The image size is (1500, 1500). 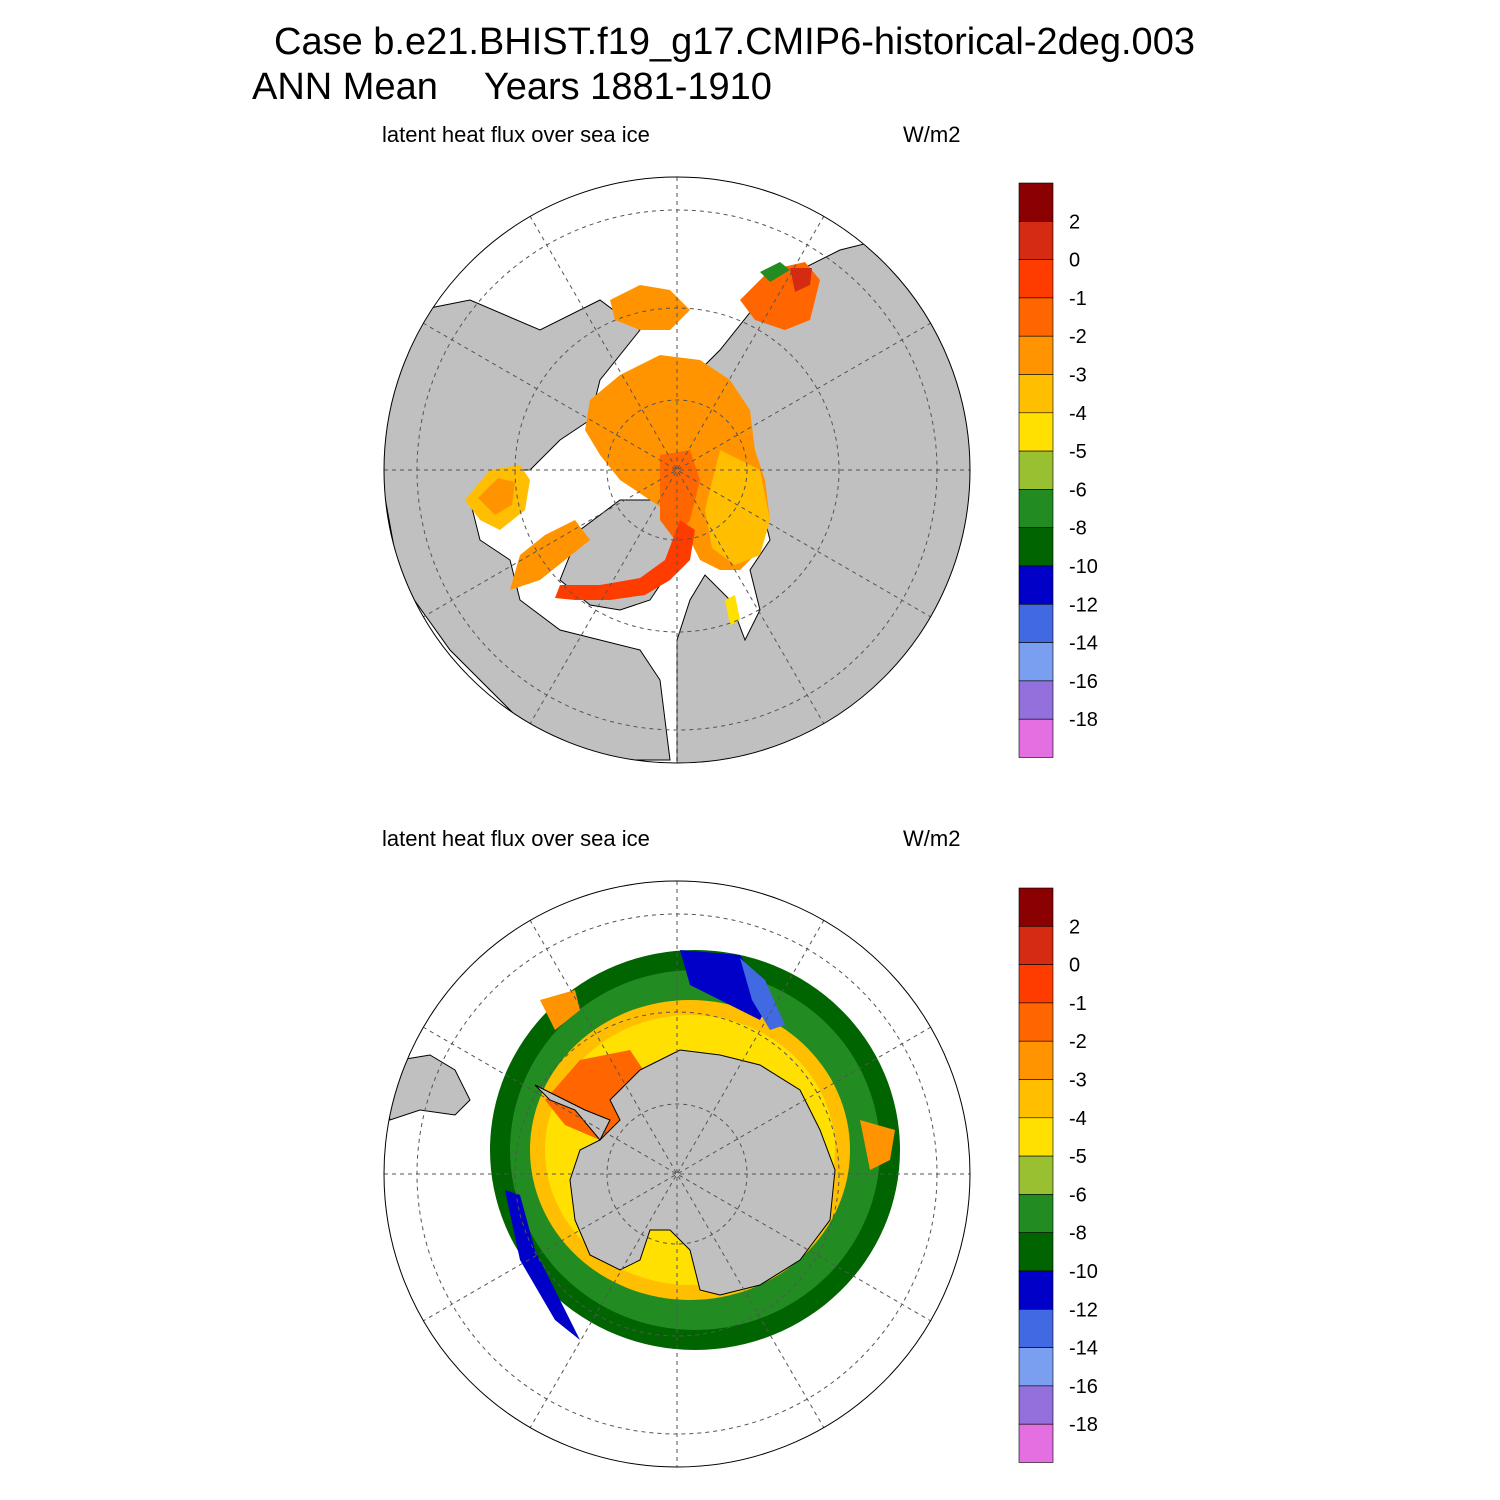 I want to click on sh-south-america-land, so click(x=427, y=1087).